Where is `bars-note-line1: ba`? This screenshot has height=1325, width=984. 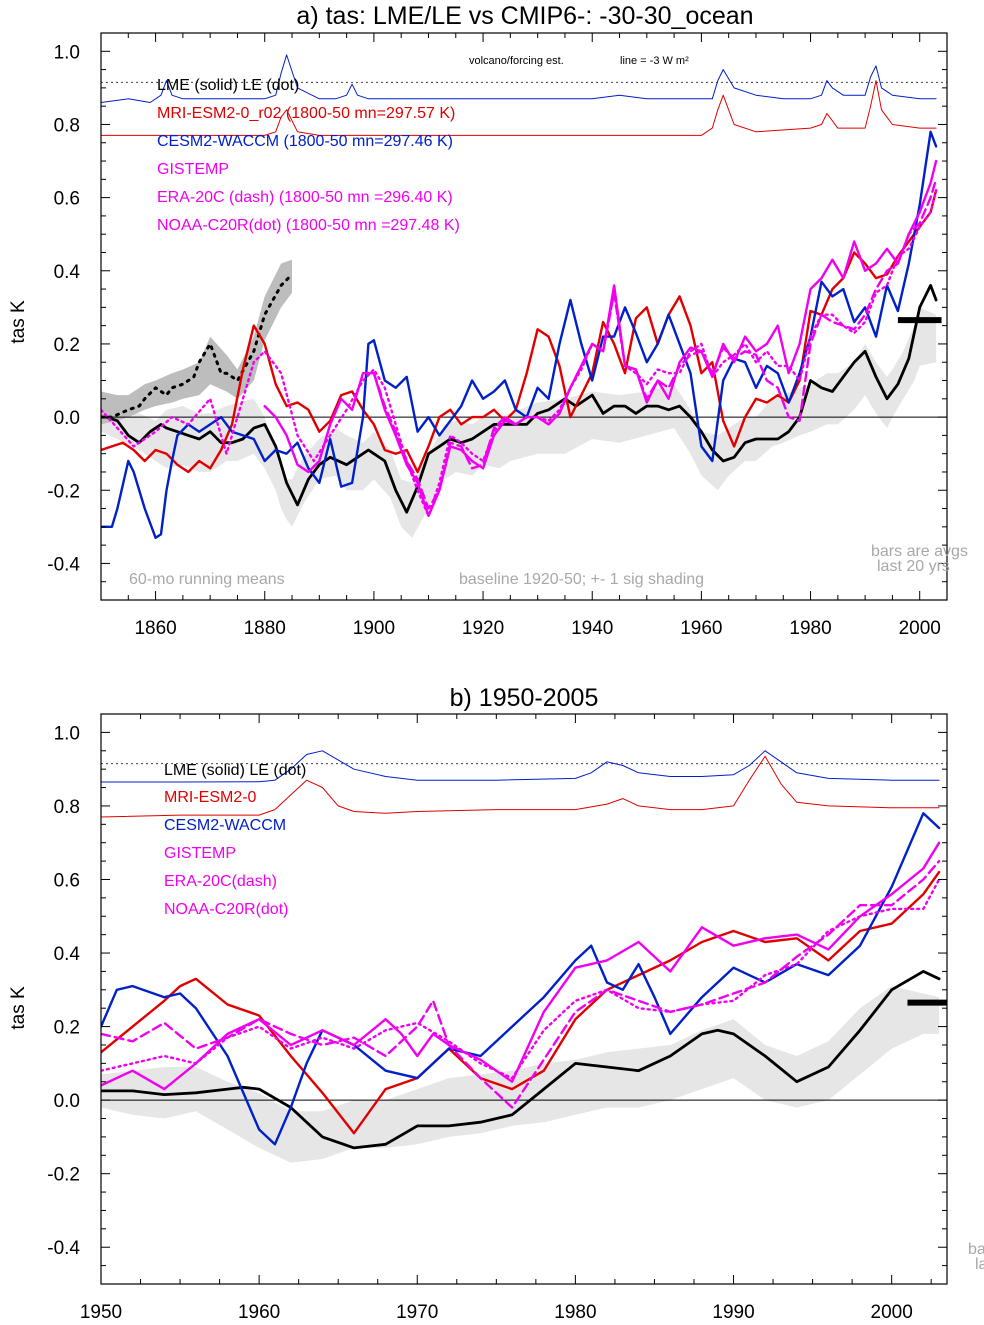
bars-note-line1: ba is located at coordinates (976, 1249).